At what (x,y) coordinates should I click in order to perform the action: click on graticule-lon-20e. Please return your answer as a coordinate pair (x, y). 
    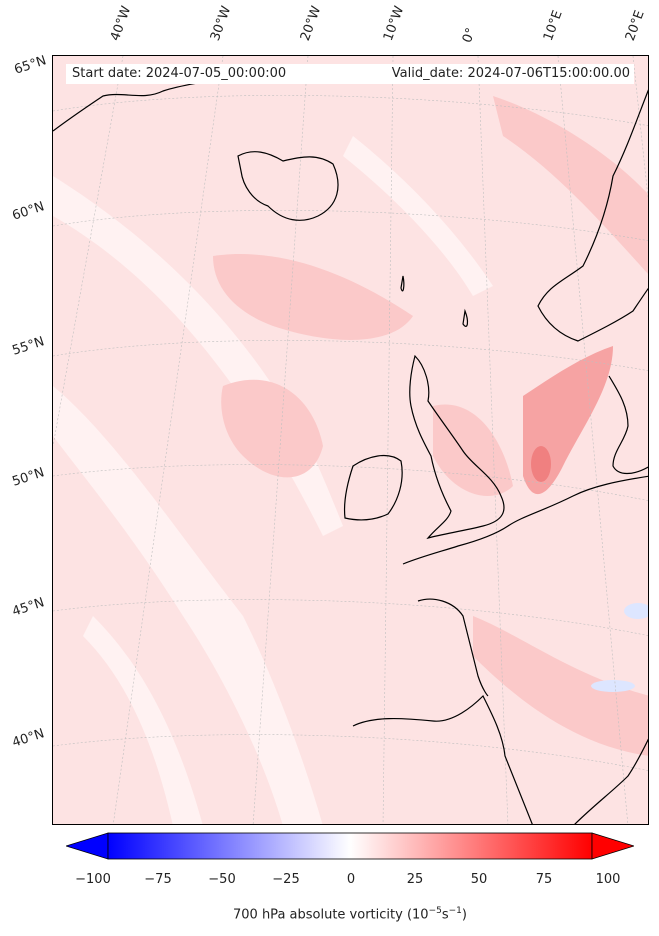
    Looking at the image, I should click on (640, 128).